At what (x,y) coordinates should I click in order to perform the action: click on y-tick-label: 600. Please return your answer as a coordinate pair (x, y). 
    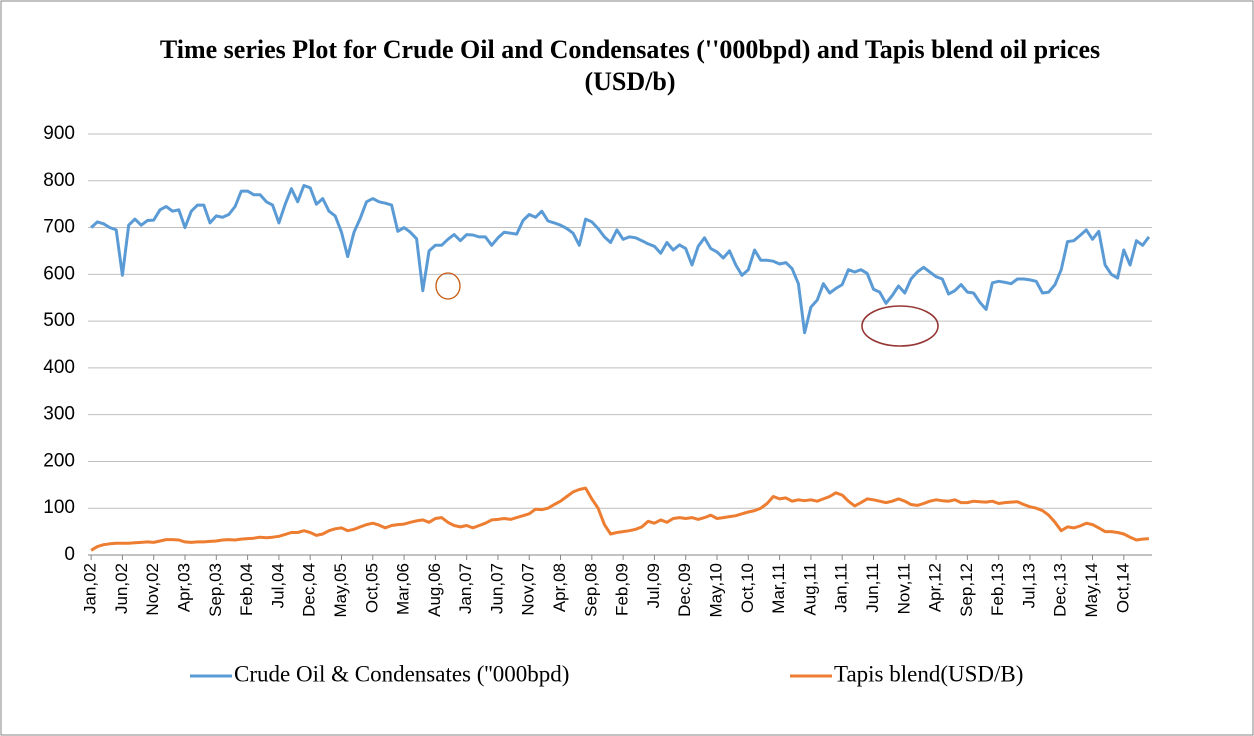
    Looking at the image, I should click on (59, 273).